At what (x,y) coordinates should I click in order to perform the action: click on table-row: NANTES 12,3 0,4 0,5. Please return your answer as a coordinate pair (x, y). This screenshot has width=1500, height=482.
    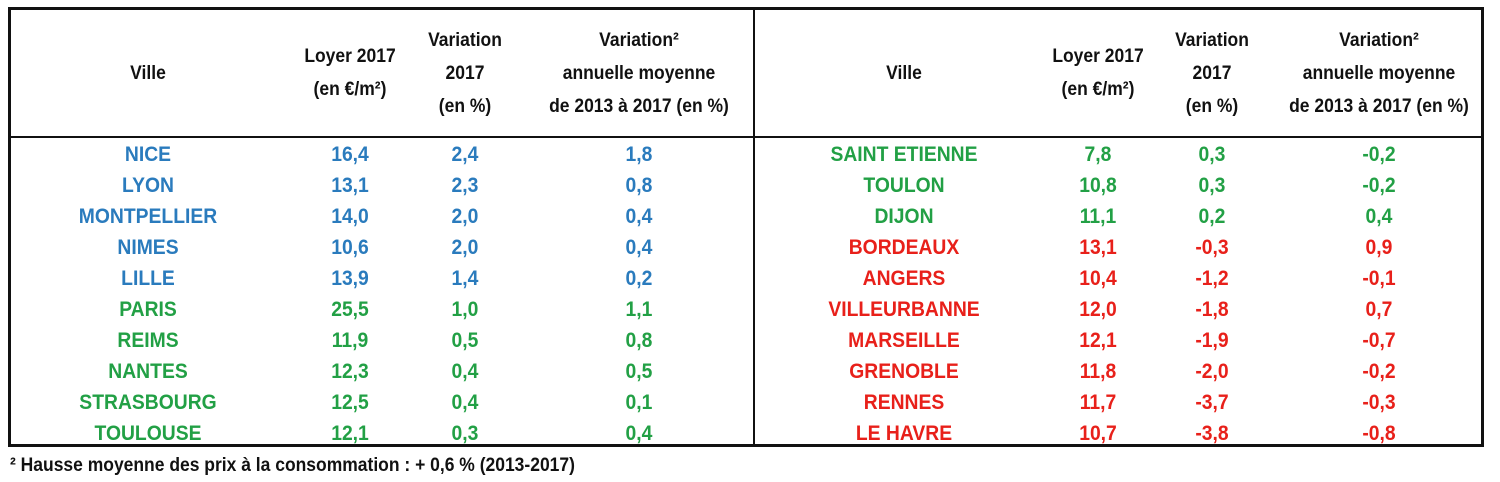
    Looking at the image, I should click on (746, 372).